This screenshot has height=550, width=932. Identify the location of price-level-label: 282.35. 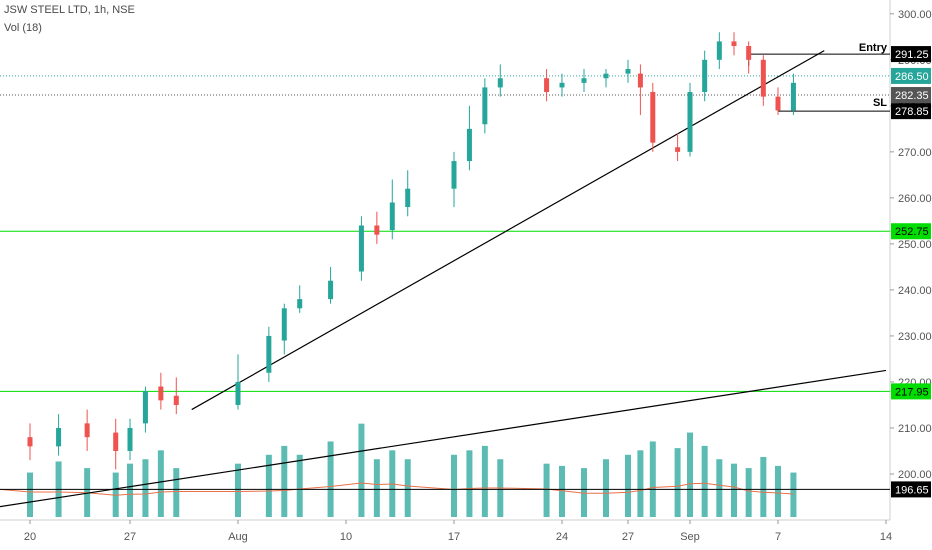
(912, 96).